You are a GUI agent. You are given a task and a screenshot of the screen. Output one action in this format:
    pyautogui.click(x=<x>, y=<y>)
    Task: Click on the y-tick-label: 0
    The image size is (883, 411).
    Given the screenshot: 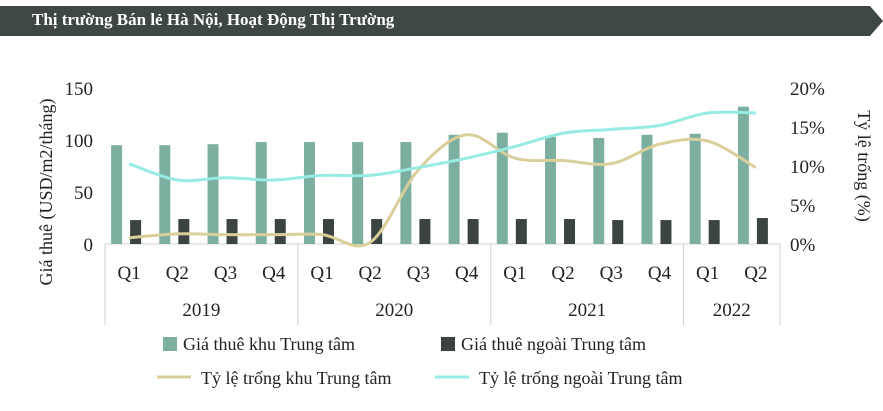 What is the action you would take?
    pyautogui.click(x=89, y=245)
    